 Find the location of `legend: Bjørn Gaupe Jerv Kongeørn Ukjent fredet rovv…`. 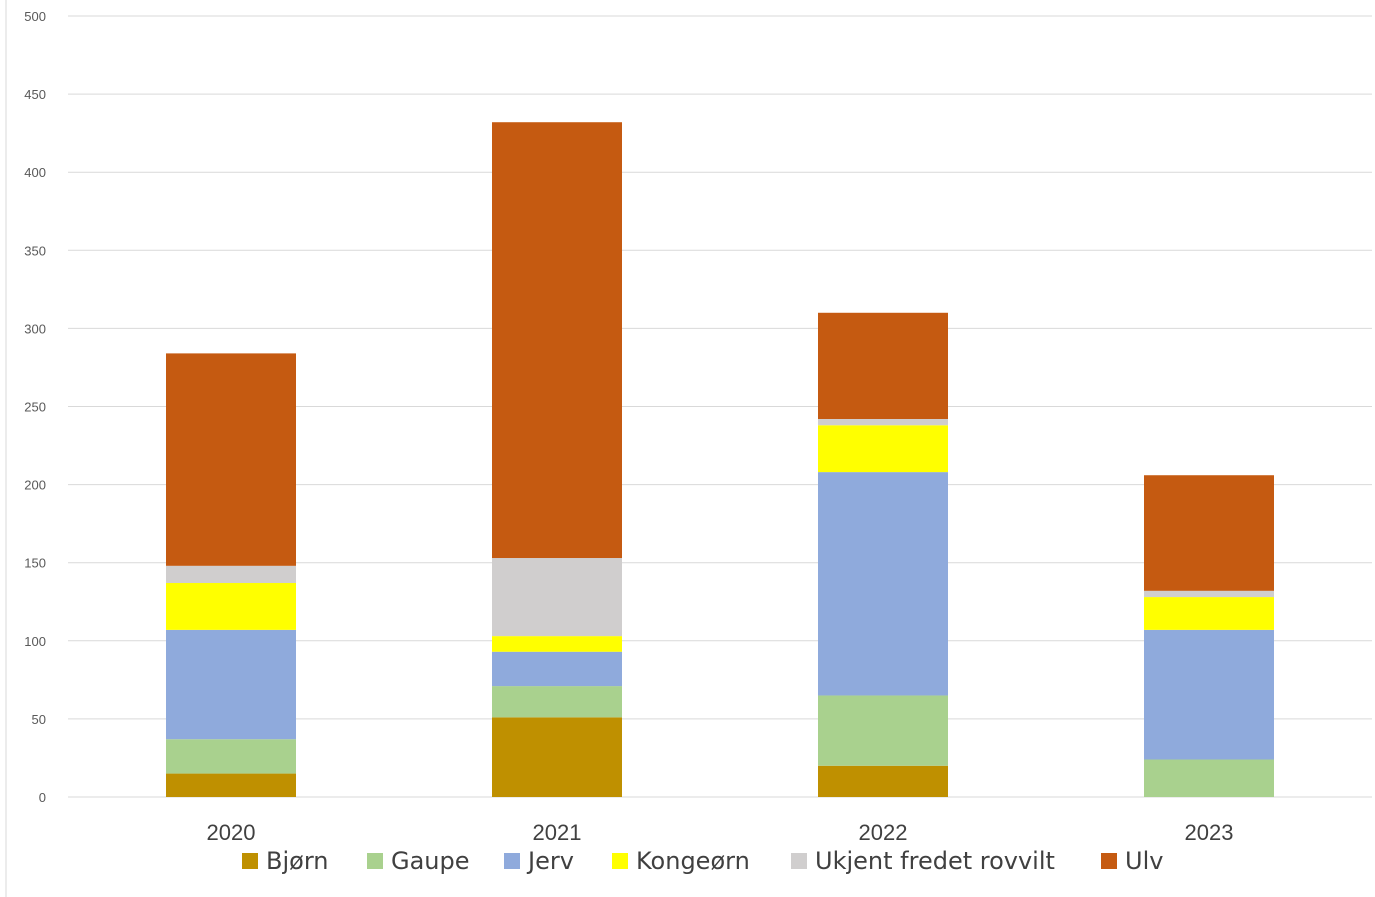

legend: Bjørn Gaupe Jerv Kongeørn Ukjent fredet rovv… is located at coordinates (702, 861).